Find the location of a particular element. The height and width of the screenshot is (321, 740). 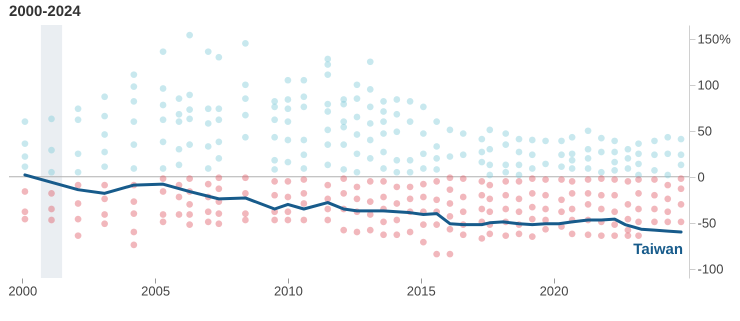

y-tick-label: 150% is located at coordinates (715, 38).